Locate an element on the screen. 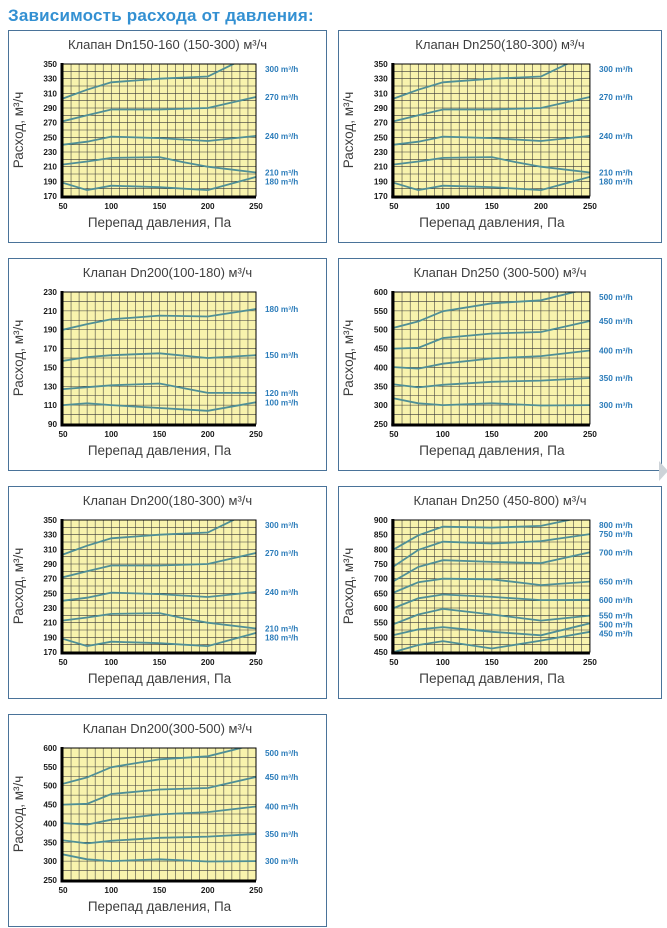  svg-text: 300 is located at coordinates (50, 861).